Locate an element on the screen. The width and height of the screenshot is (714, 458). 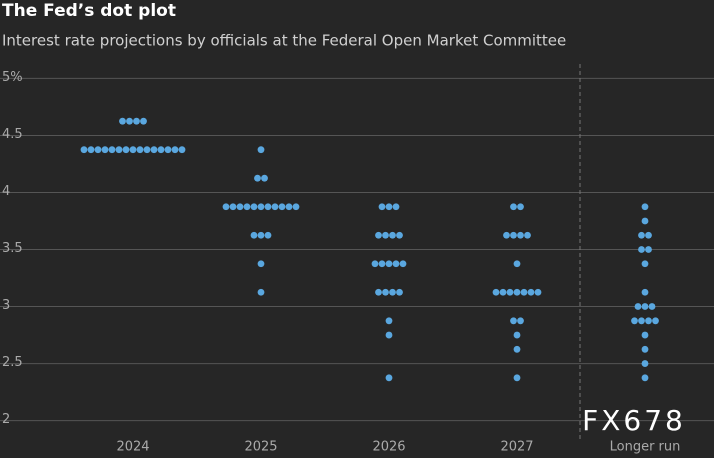
y-tick-label: 2 is located at coordinates (6, 419).